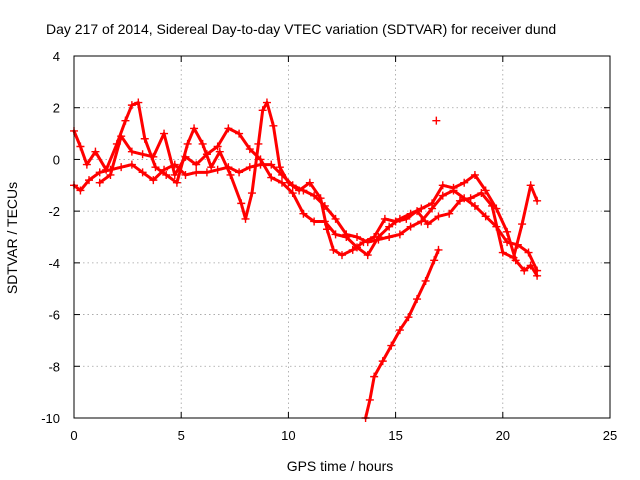  What do you see at coordinates (54, 263) in the screenshot?
I see `y-tick-label: -4` at bounding box center [54, 263].